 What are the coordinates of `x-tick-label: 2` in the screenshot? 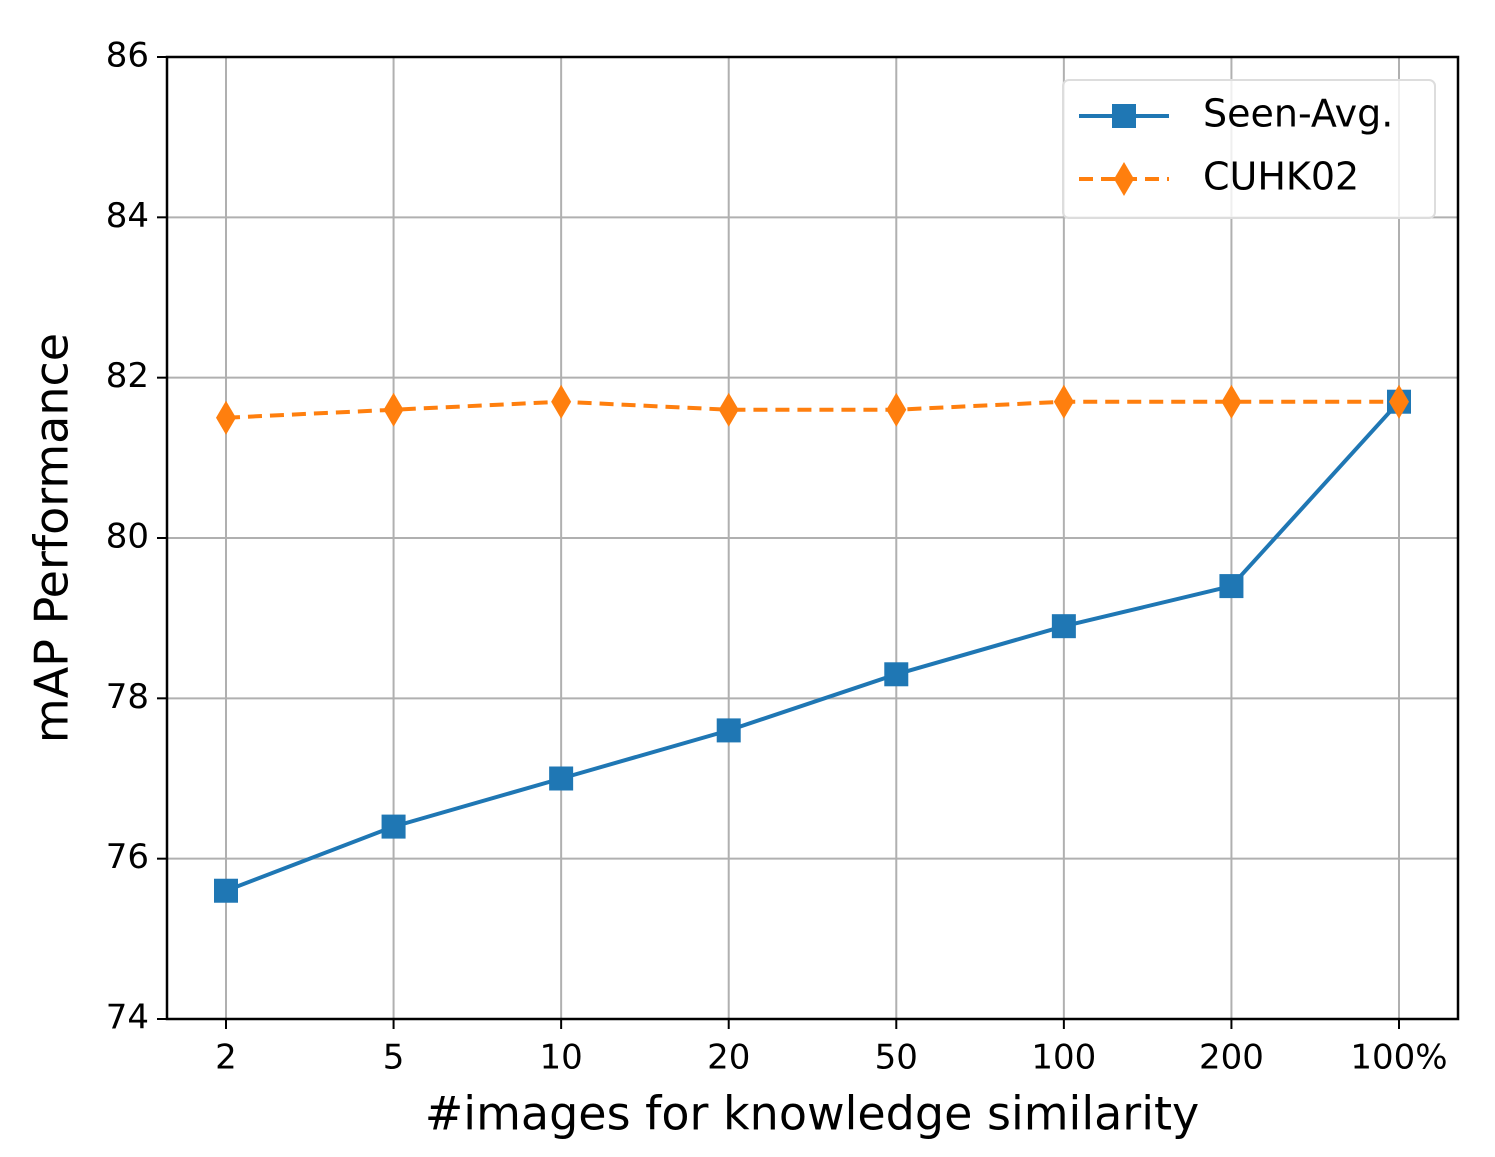 It's located at (226, 1058).